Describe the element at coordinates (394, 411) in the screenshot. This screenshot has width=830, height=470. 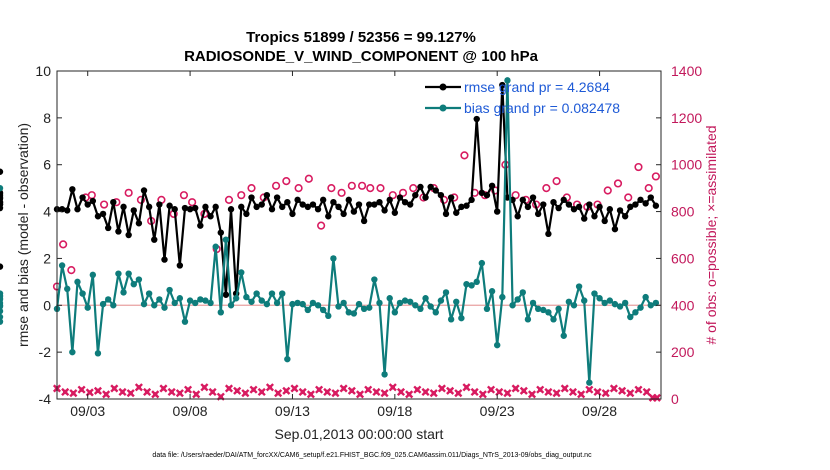
I see `x-tick-label: 09/18` at that location.